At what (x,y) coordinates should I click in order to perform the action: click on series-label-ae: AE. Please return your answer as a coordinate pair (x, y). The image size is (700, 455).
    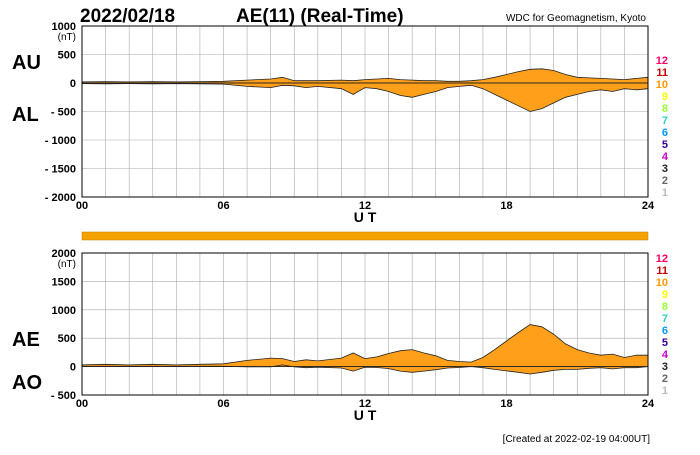
    Looking at the image, I should click on (26, 340).